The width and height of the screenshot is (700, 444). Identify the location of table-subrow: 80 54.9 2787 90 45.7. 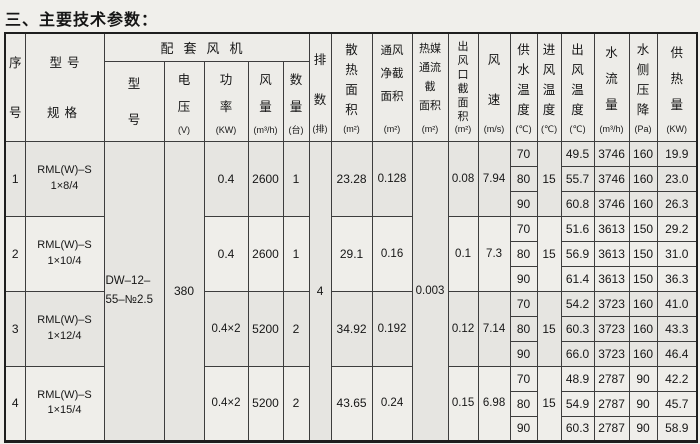
(351, 403).